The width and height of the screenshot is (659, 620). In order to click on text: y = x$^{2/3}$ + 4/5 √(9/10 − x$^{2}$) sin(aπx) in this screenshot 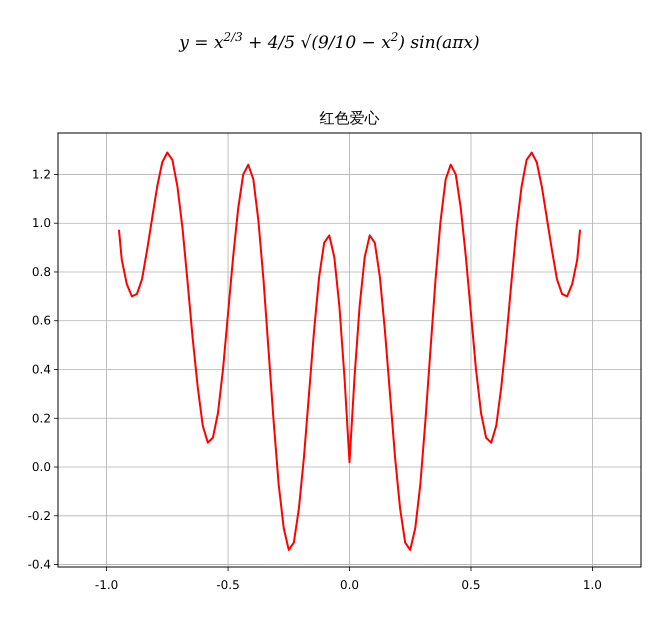, I will do `click(329, 41)`.